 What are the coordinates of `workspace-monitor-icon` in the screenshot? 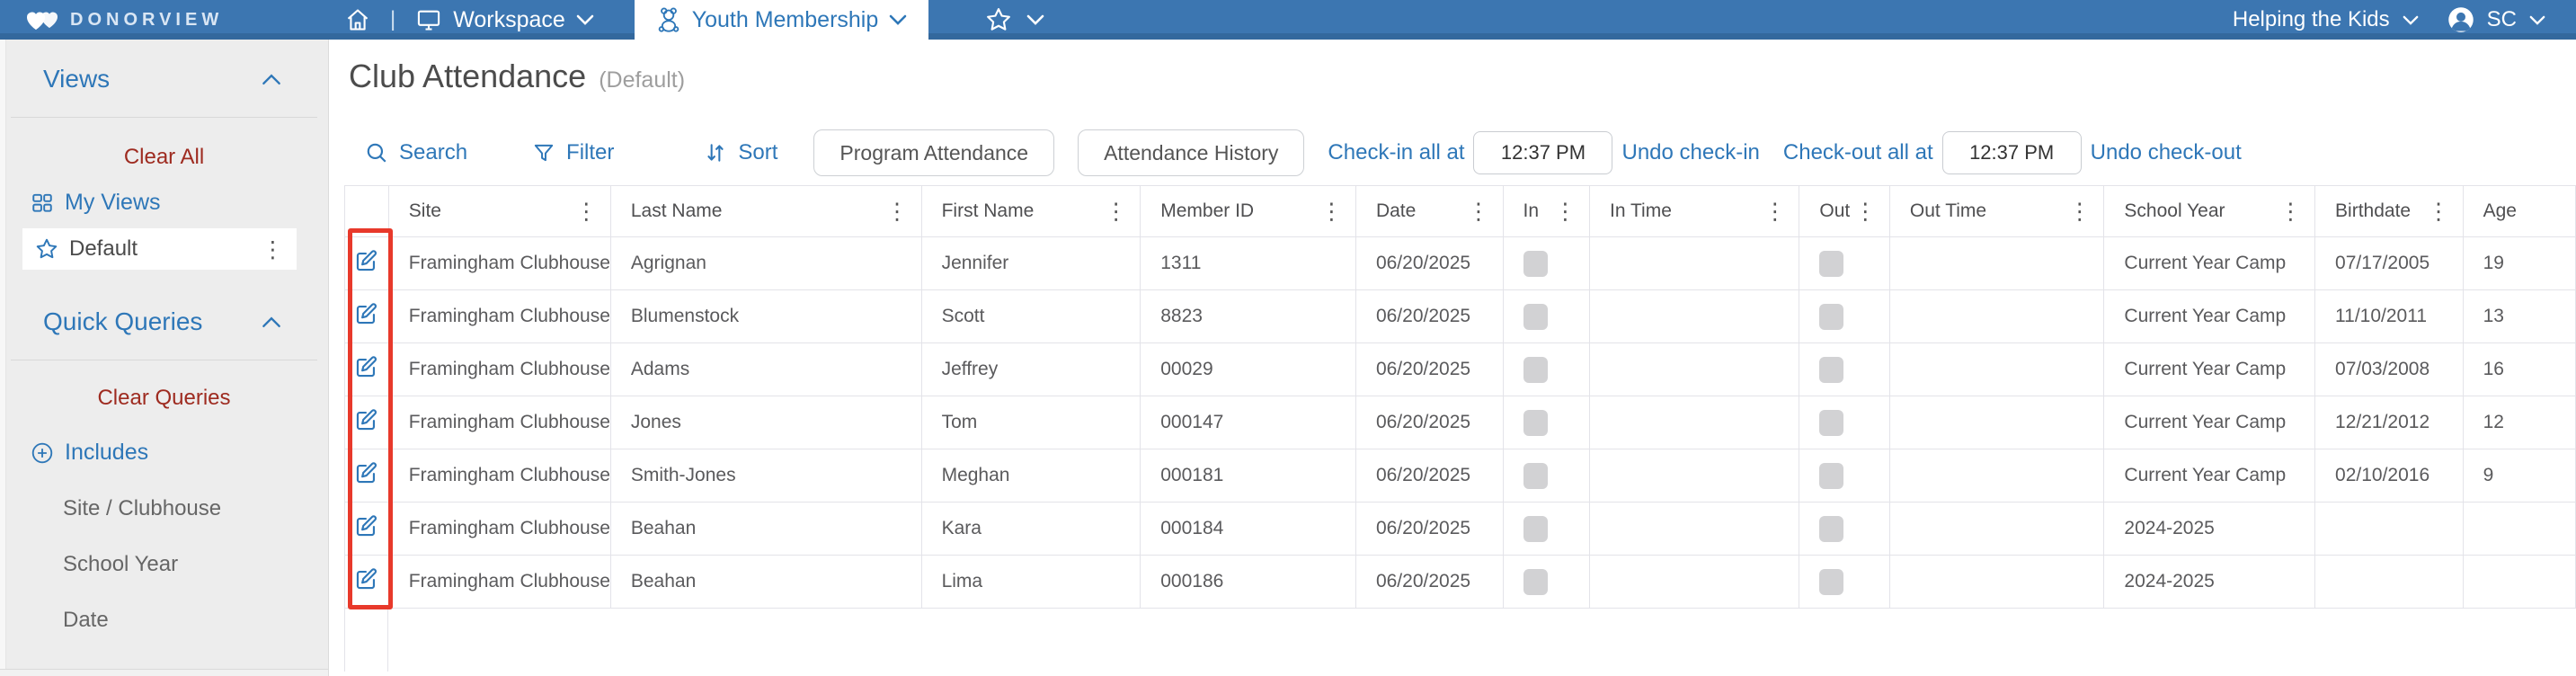 It's located at (428, 19).